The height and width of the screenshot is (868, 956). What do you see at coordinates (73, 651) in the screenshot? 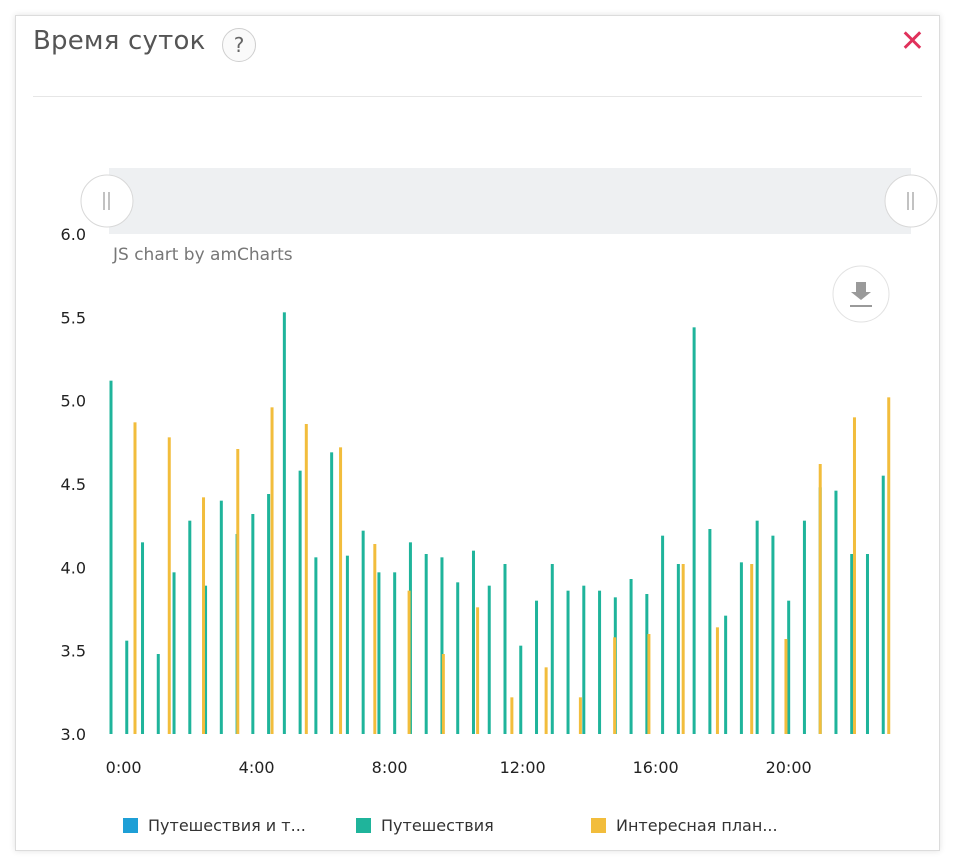
I see `y-tick-label: 3.5` at bounding box center [73, 651].